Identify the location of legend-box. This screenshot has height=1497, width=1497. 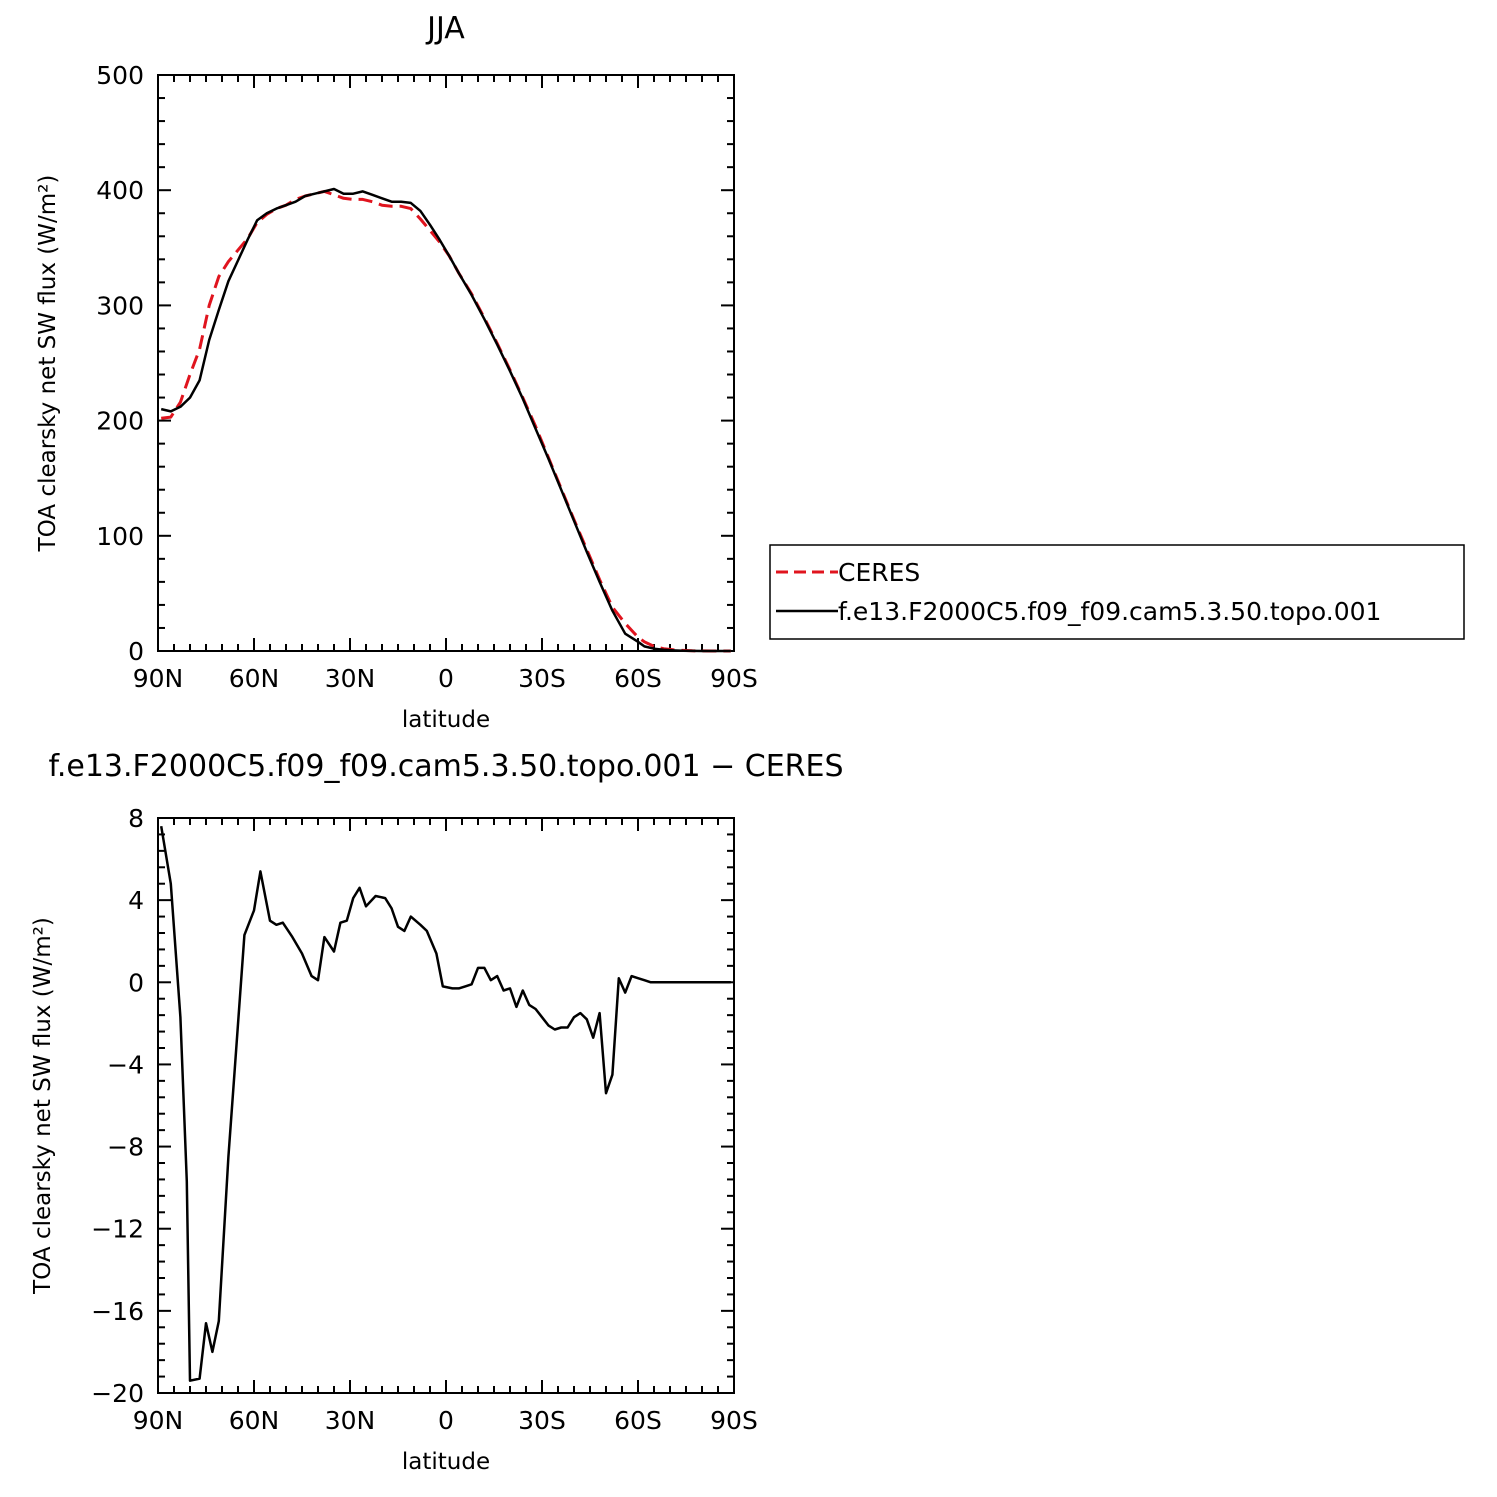
(1117, 592).